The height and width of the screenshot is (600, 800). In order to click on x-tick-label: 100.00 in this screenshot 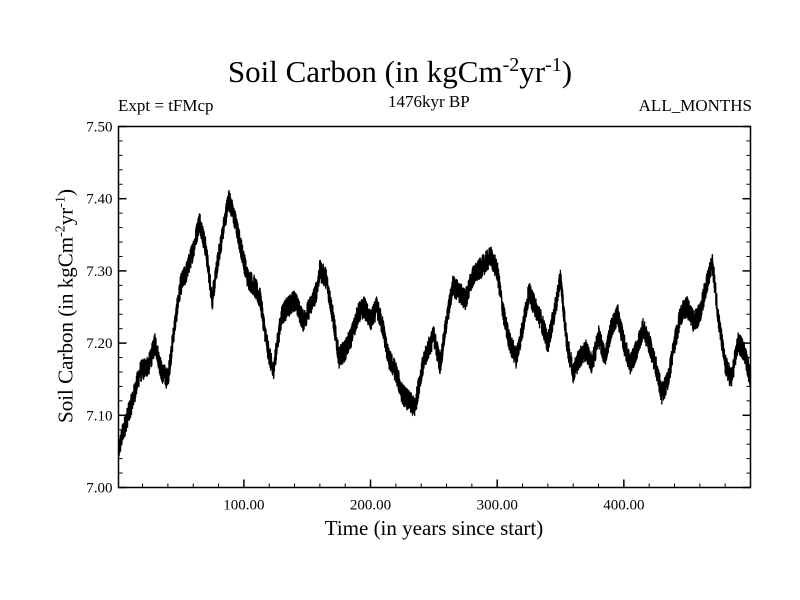, I will do `click(243, 506)`.